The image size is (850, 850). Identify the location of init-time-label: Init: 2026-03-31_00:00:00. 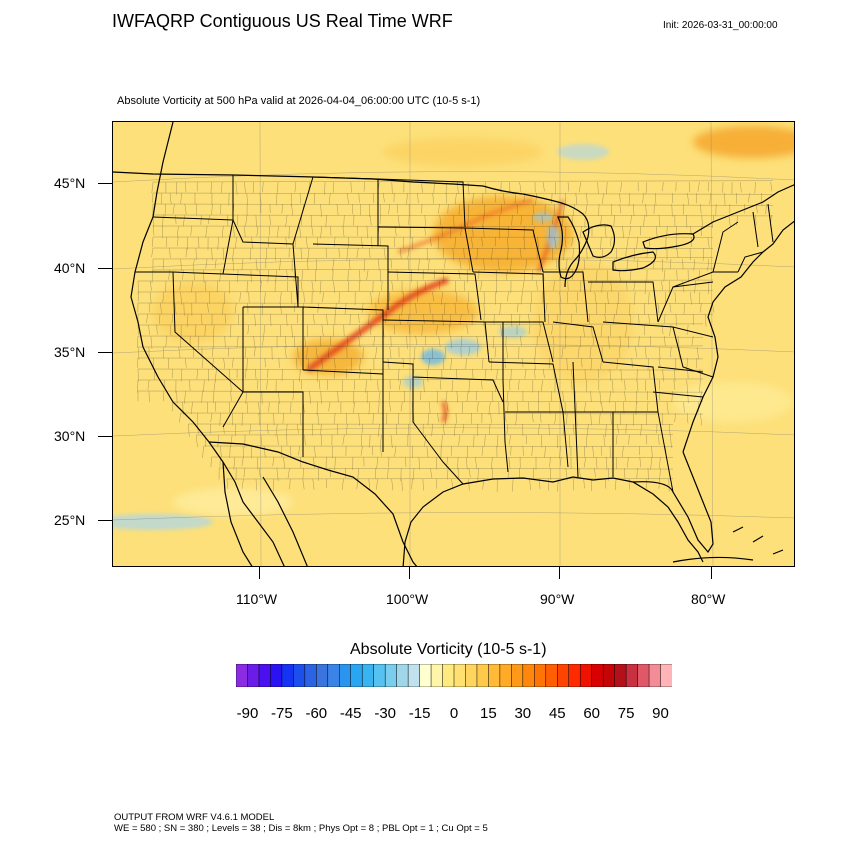
(720, 25).